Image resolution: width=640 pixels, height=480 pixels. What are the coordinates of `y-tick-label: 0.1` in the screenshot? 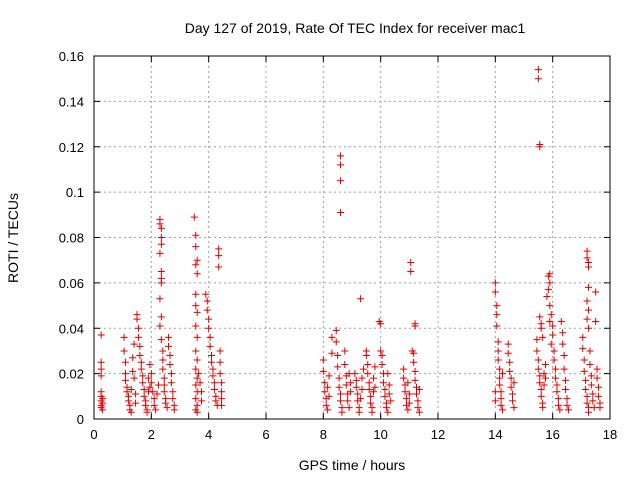 It's located at (75, 192).